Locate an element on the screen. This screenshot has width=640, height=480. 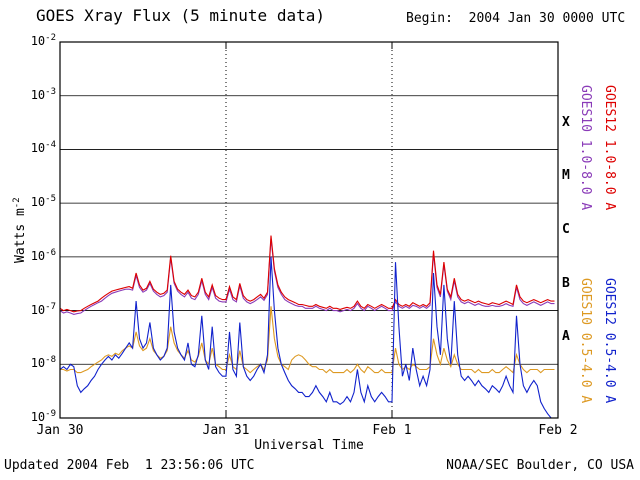
series-line-goes10-0-5-4-0-a is located at coordinates (307, 340).